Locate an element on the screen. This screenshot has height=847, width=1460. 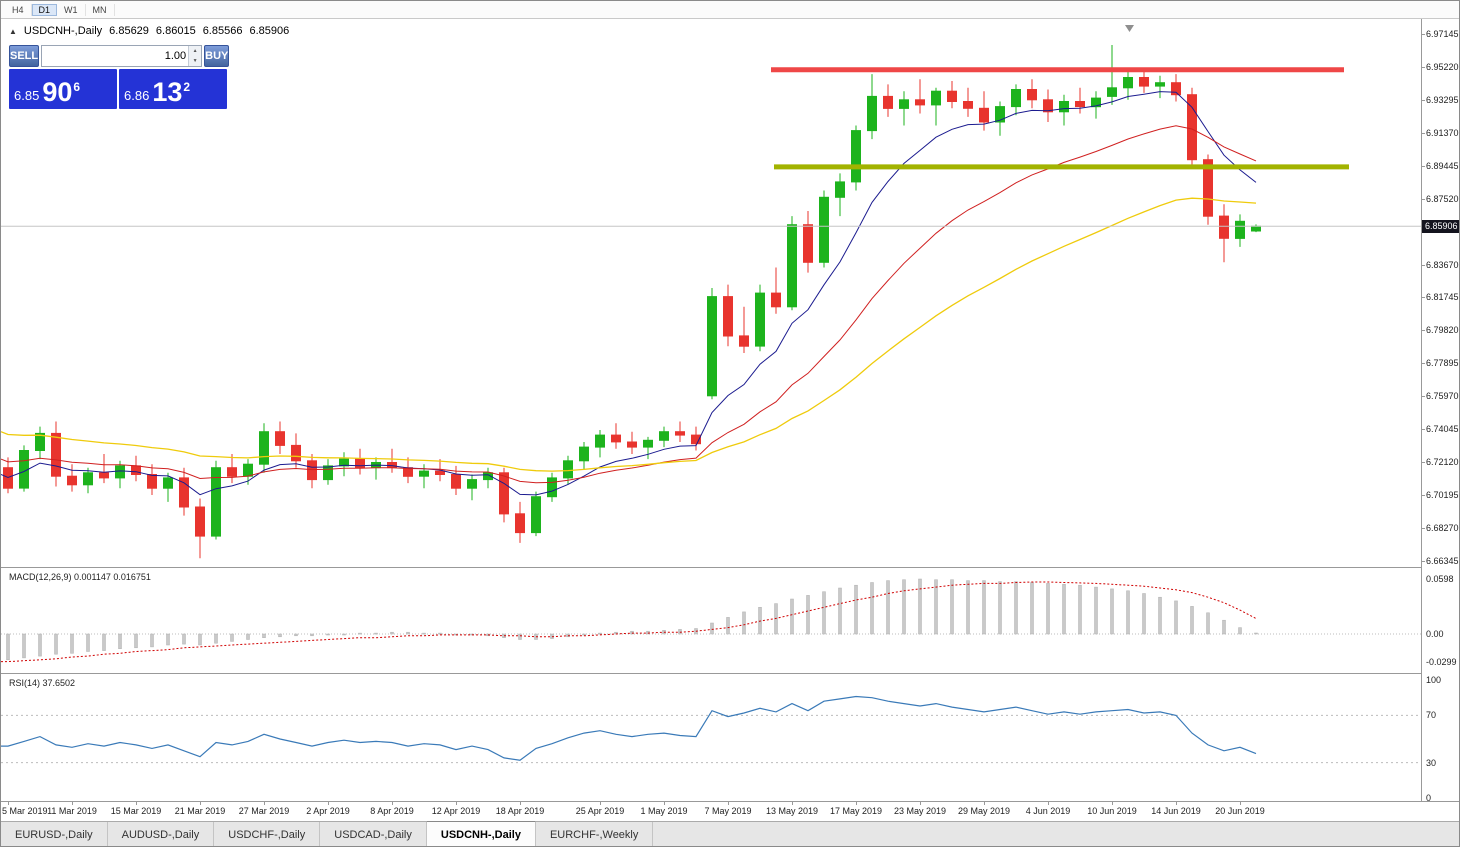
price-axis-label: 6.66345 is located at coordinates (1442, 561).